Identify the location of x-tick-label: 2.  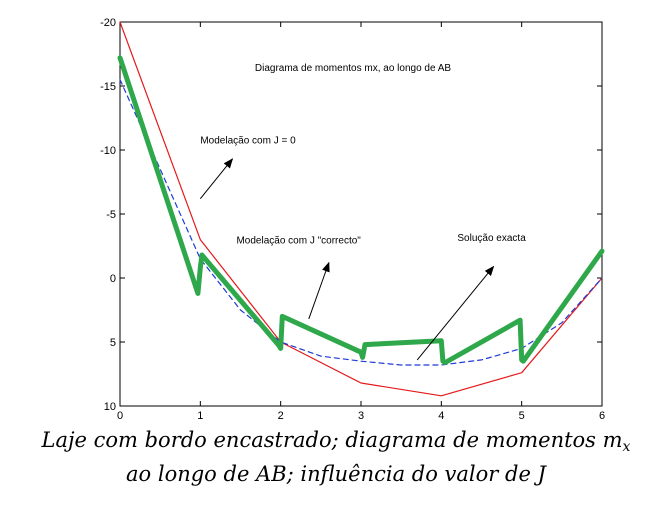
(281, 416).